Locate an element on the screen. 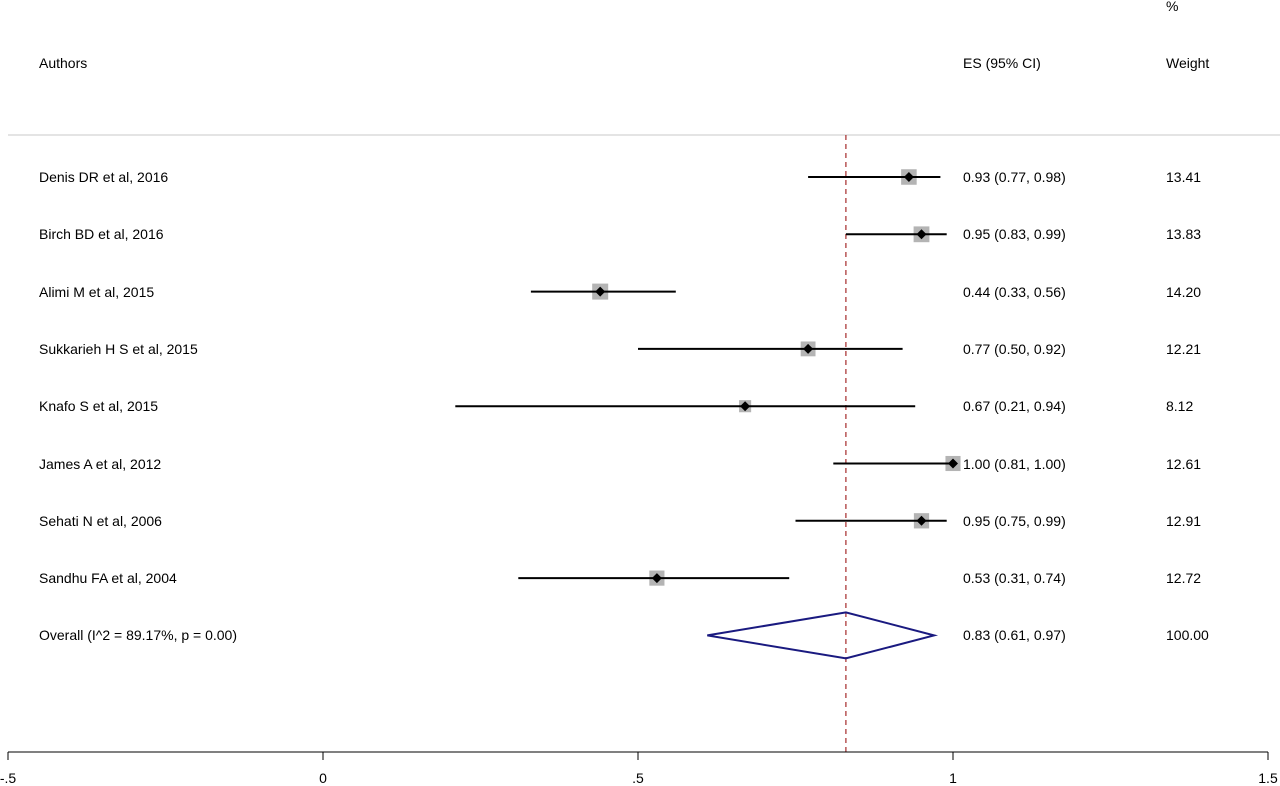 The height and width of the screenshot is (786, 1280). weight-percent-header: % is located at coordinates (1172, 7).